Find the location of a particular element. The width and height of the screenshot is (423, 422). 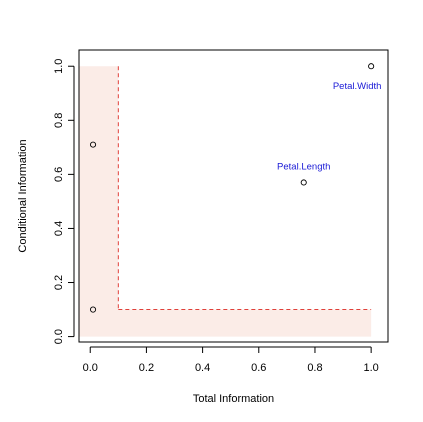

x-tick-label: 1.0 is located at coordinates (370, 368).